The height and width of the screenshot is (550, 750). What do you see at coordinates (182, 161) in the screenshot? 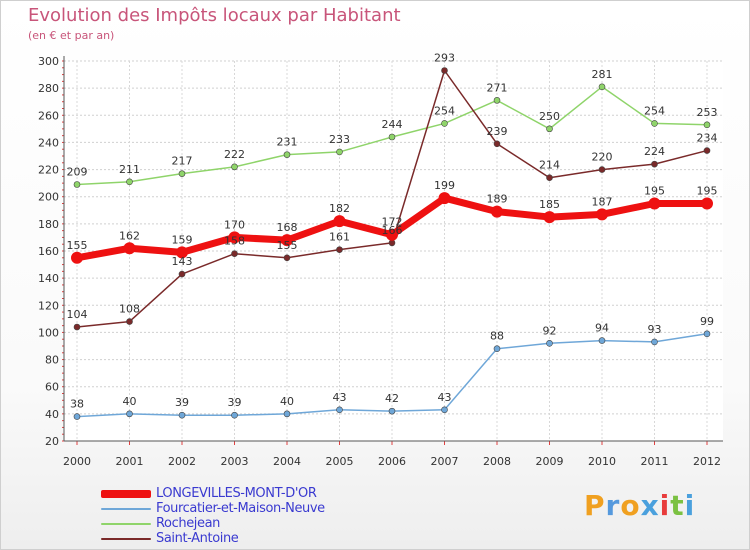
I see `data-label: 217` at bounding box center [182, 161].